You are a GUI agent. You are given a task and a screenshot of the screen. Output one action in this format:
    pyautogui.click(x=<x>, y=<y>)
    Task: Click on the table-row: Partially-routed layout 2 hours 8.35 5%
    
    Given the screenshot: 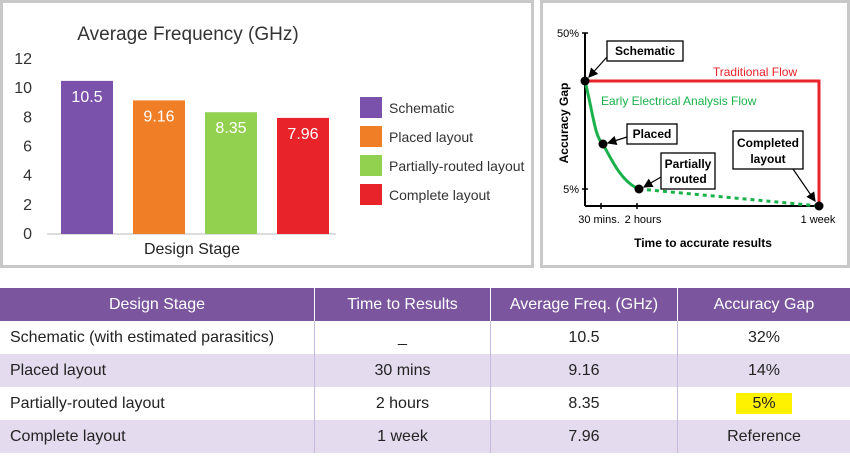 What is the action you would take?
    pyautogui.click(x=425, y=403)
    